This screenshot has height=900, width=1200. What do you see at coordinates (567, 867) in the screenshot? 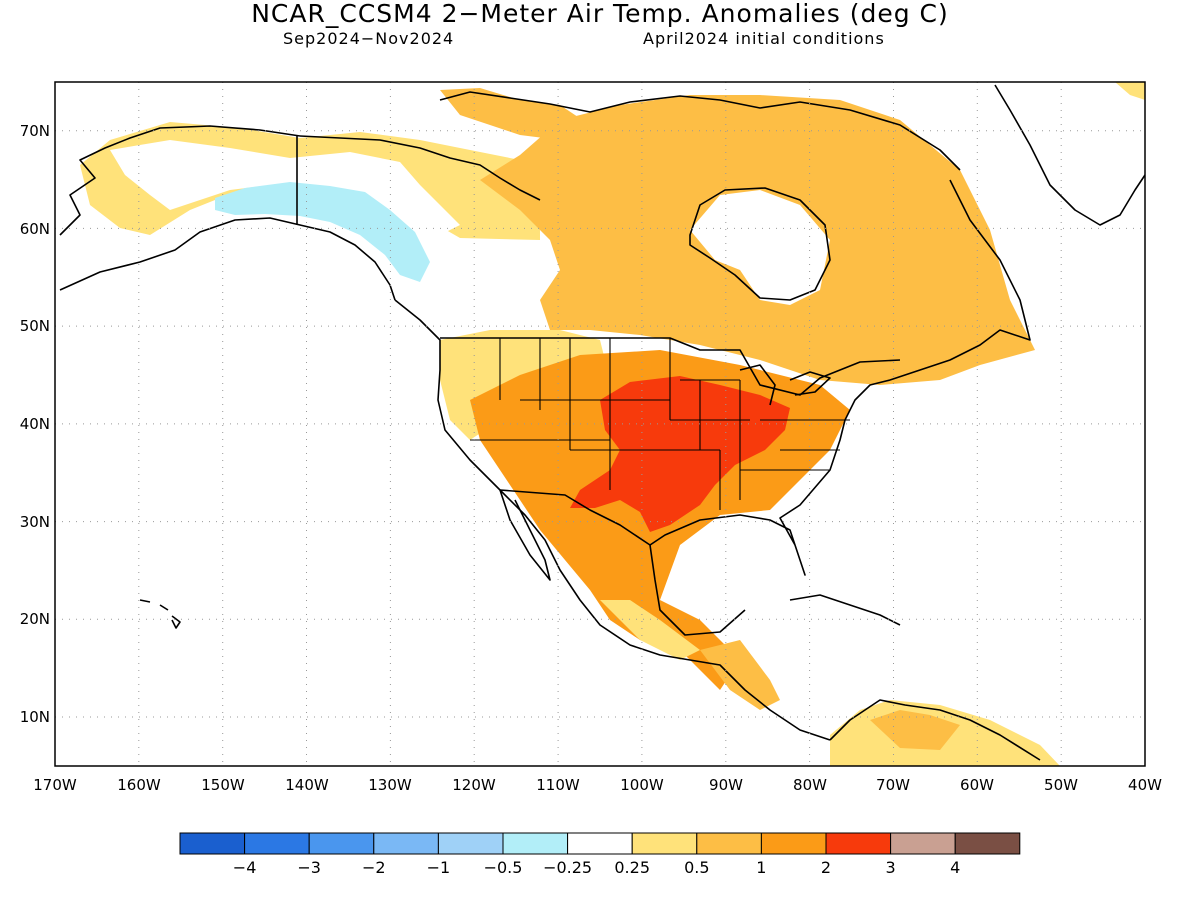
I see `colorbar-label: −0.25` at bounding box center [567, 867].